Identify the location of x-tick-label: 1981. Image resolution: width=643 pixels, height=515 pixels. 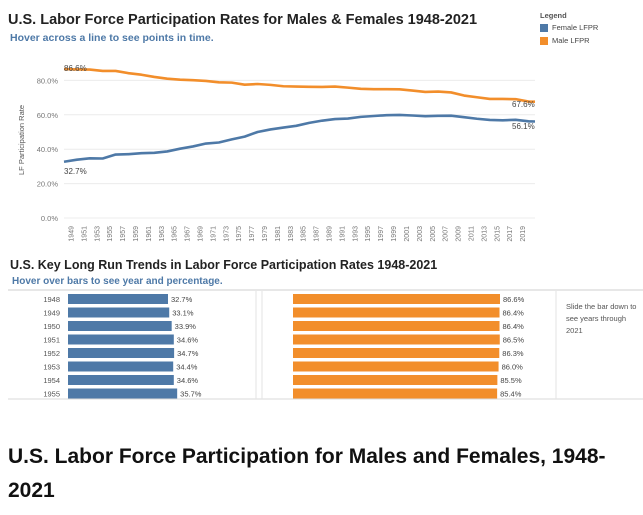
(278, 234).